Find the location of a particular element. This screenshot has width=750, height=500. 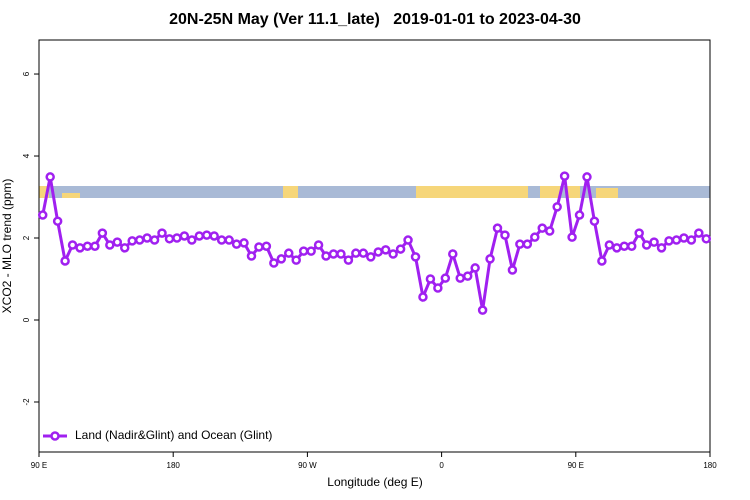

y-tick-label: 6 is located at coordinates (26, 73).